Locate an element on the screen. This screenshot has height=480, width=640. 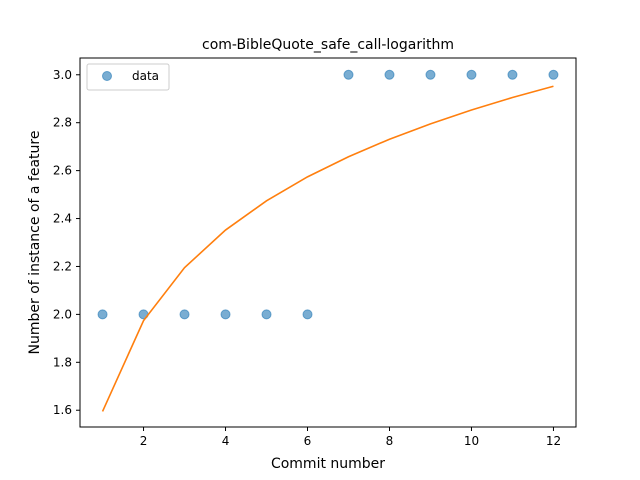
chart-title: com-BibleQuote_safe_call-logarithm is located at coordinates (328, 45).